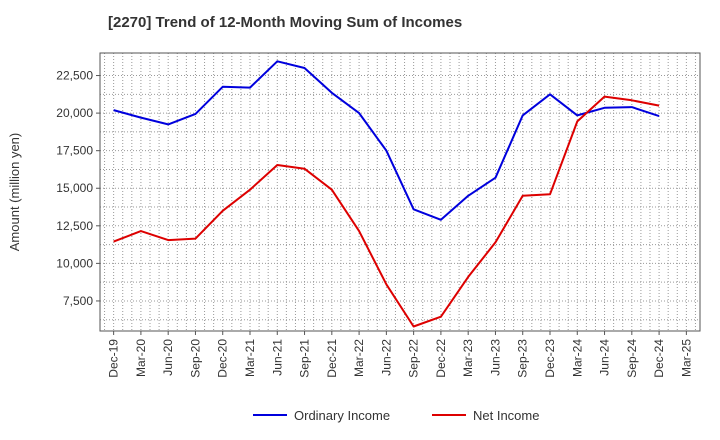 The width and height of the screenshot is (720, 440). Describe the element at coordinates (686, 358) in the screenshot. I see `x-tick-label: Mar-25` at that location.